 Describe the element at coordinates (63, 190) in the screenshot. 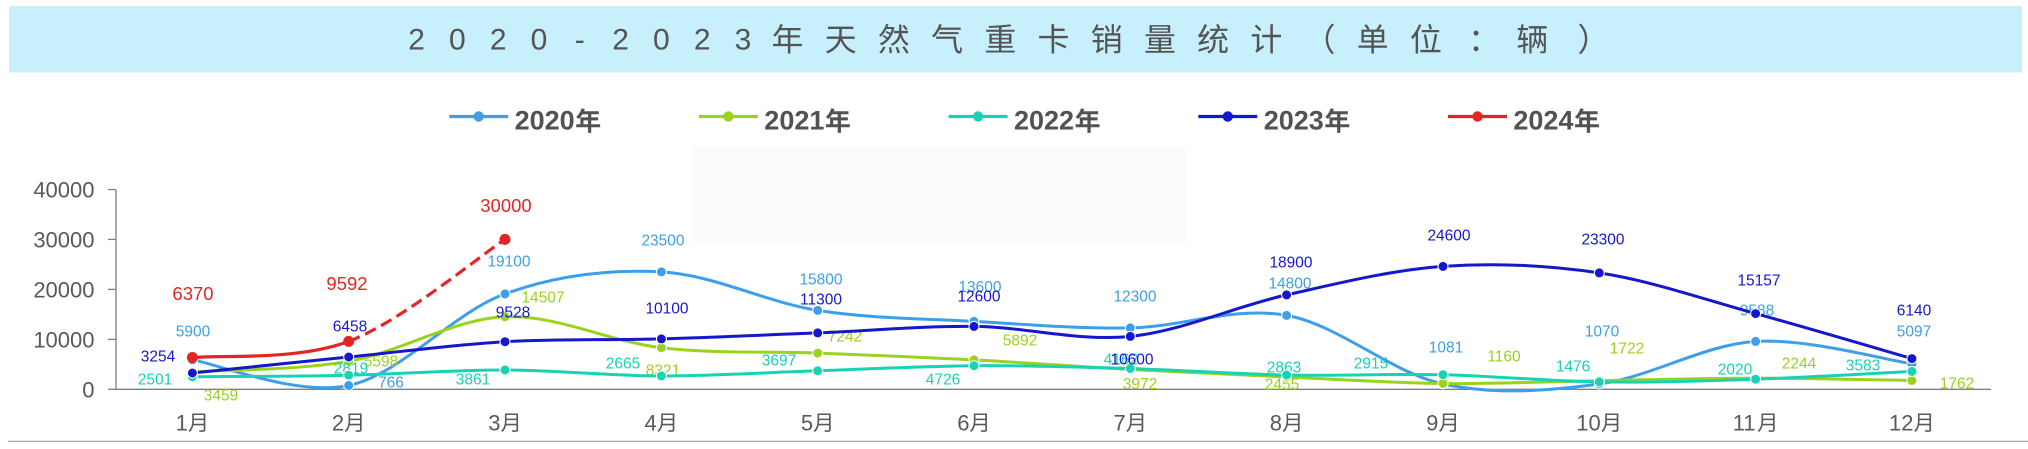

I see `svg-text: 40000` at that location.